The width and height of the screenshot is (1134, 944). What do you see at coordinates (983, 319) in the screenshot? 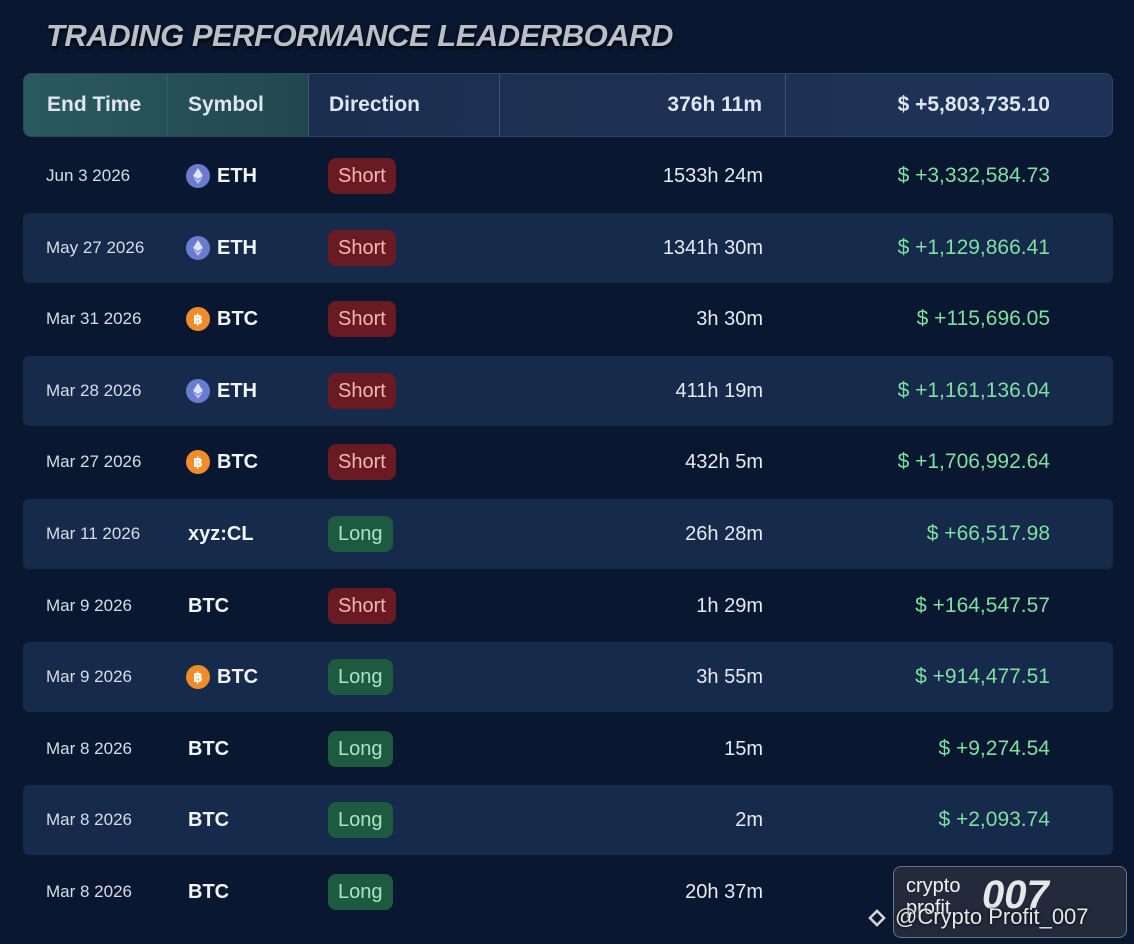
I see `pnl: $ +115,696.05` at bounding box center [983, 319].